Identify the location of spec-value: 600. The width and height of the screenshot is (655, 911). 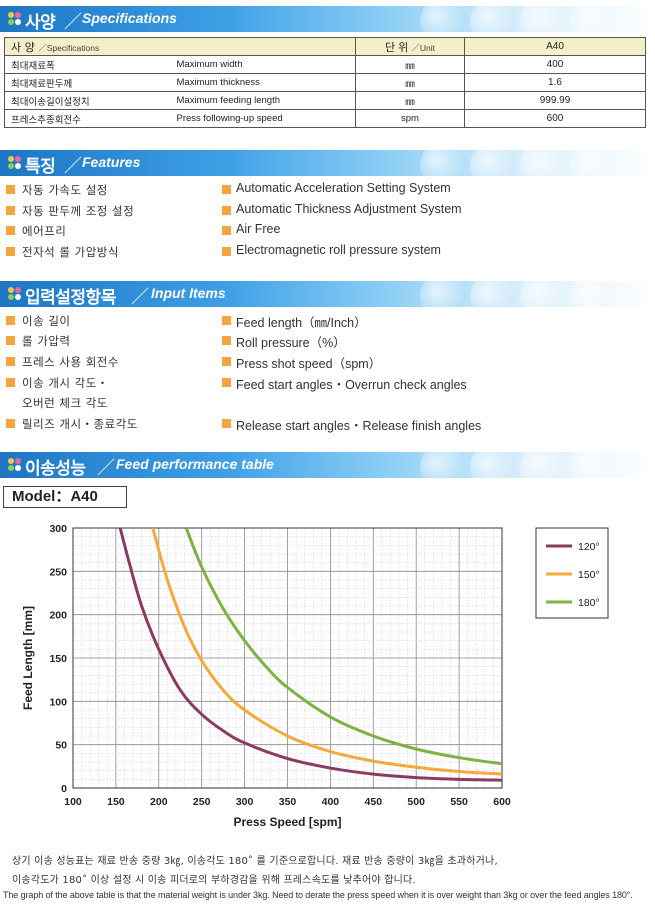
(555, 118).